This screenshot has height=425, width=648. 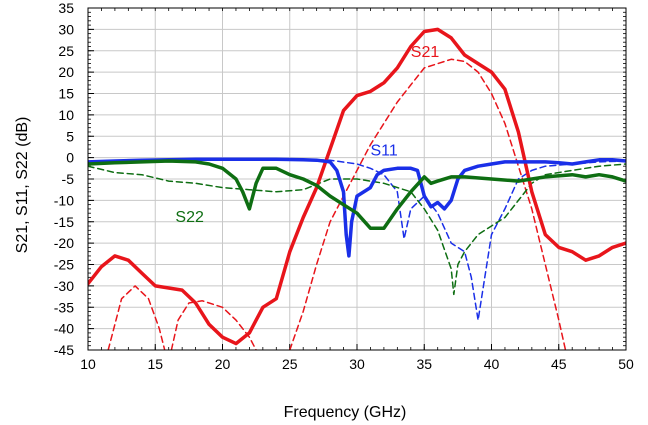 What do you see at coordinates (492, 364) in the screenshot?
I see `x-tick-label: 40` at bounding box center [492, 364].